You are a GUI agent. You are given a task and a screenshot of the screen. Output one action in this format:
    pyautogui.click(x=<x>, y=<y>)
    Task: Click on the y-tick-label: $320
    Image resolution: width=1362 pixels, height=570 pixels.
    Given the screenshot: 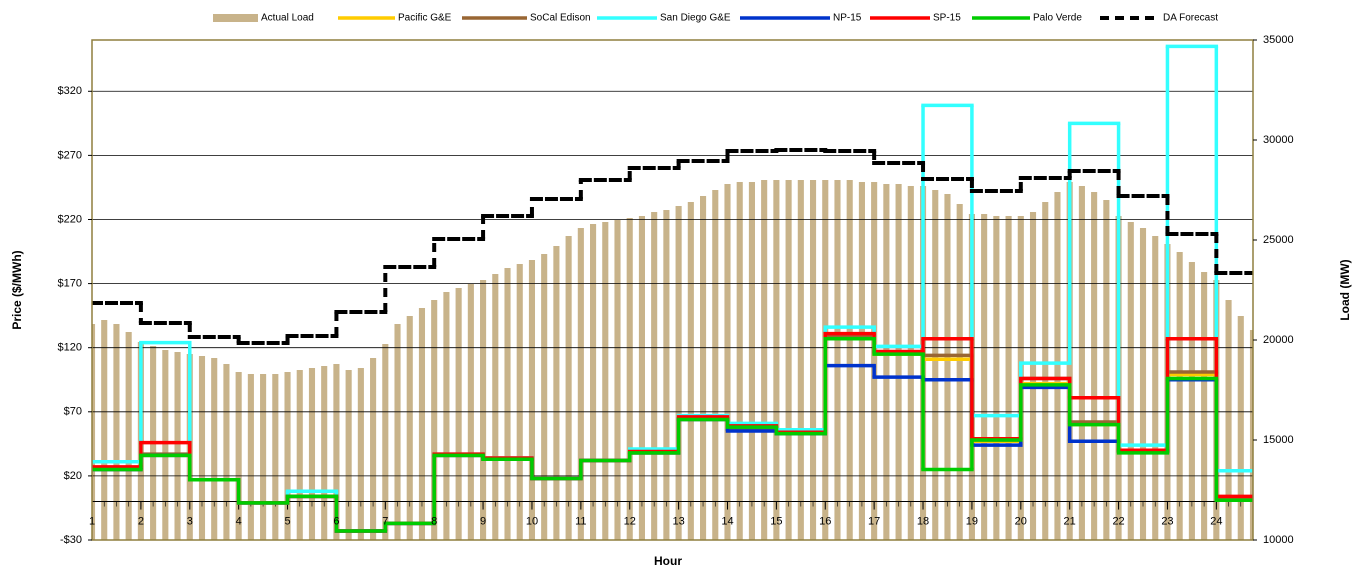 What is the action you would take?
    pyautogui.click(x=70, y=91)
    